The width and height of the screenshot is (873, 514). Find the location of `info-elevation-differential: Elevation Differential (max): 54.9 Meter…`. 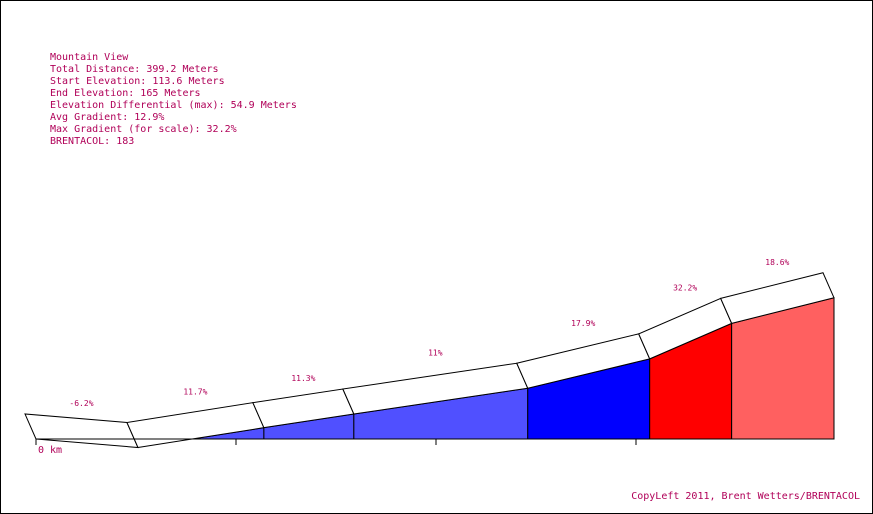

info-elevation-differential: Elevation Differential (max): 54.9 Meter… is located at coordinates (173, 105).